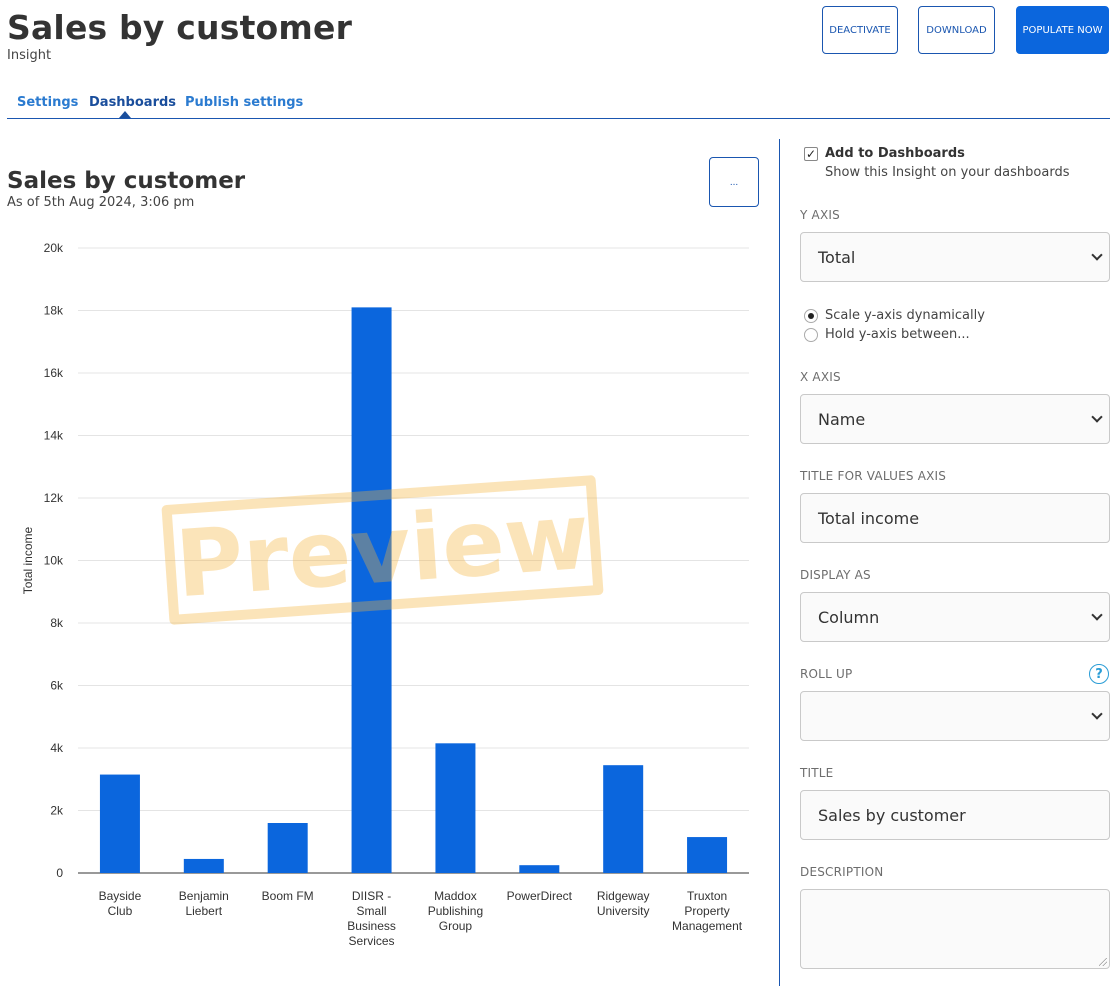  Describe the element at coordinates (57, 686) in the screenshot. I see `y-tick-label: 6k` at that location.